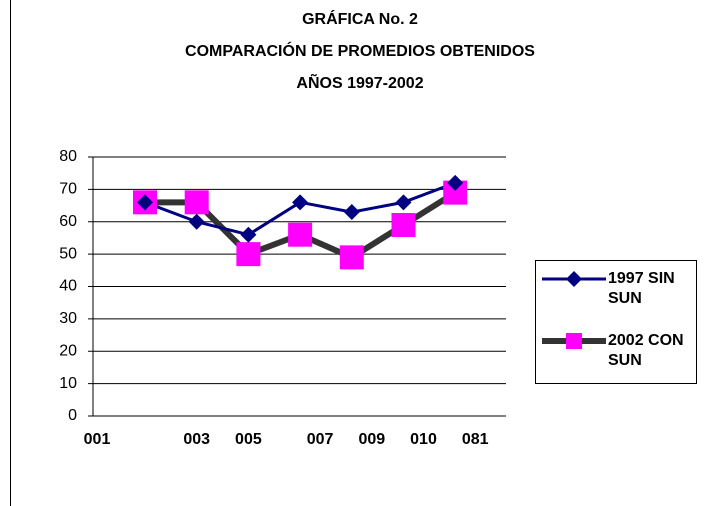 This screenshot has height=506, width=721. I want to click on x-tick-label: 010, so click(423, 439).